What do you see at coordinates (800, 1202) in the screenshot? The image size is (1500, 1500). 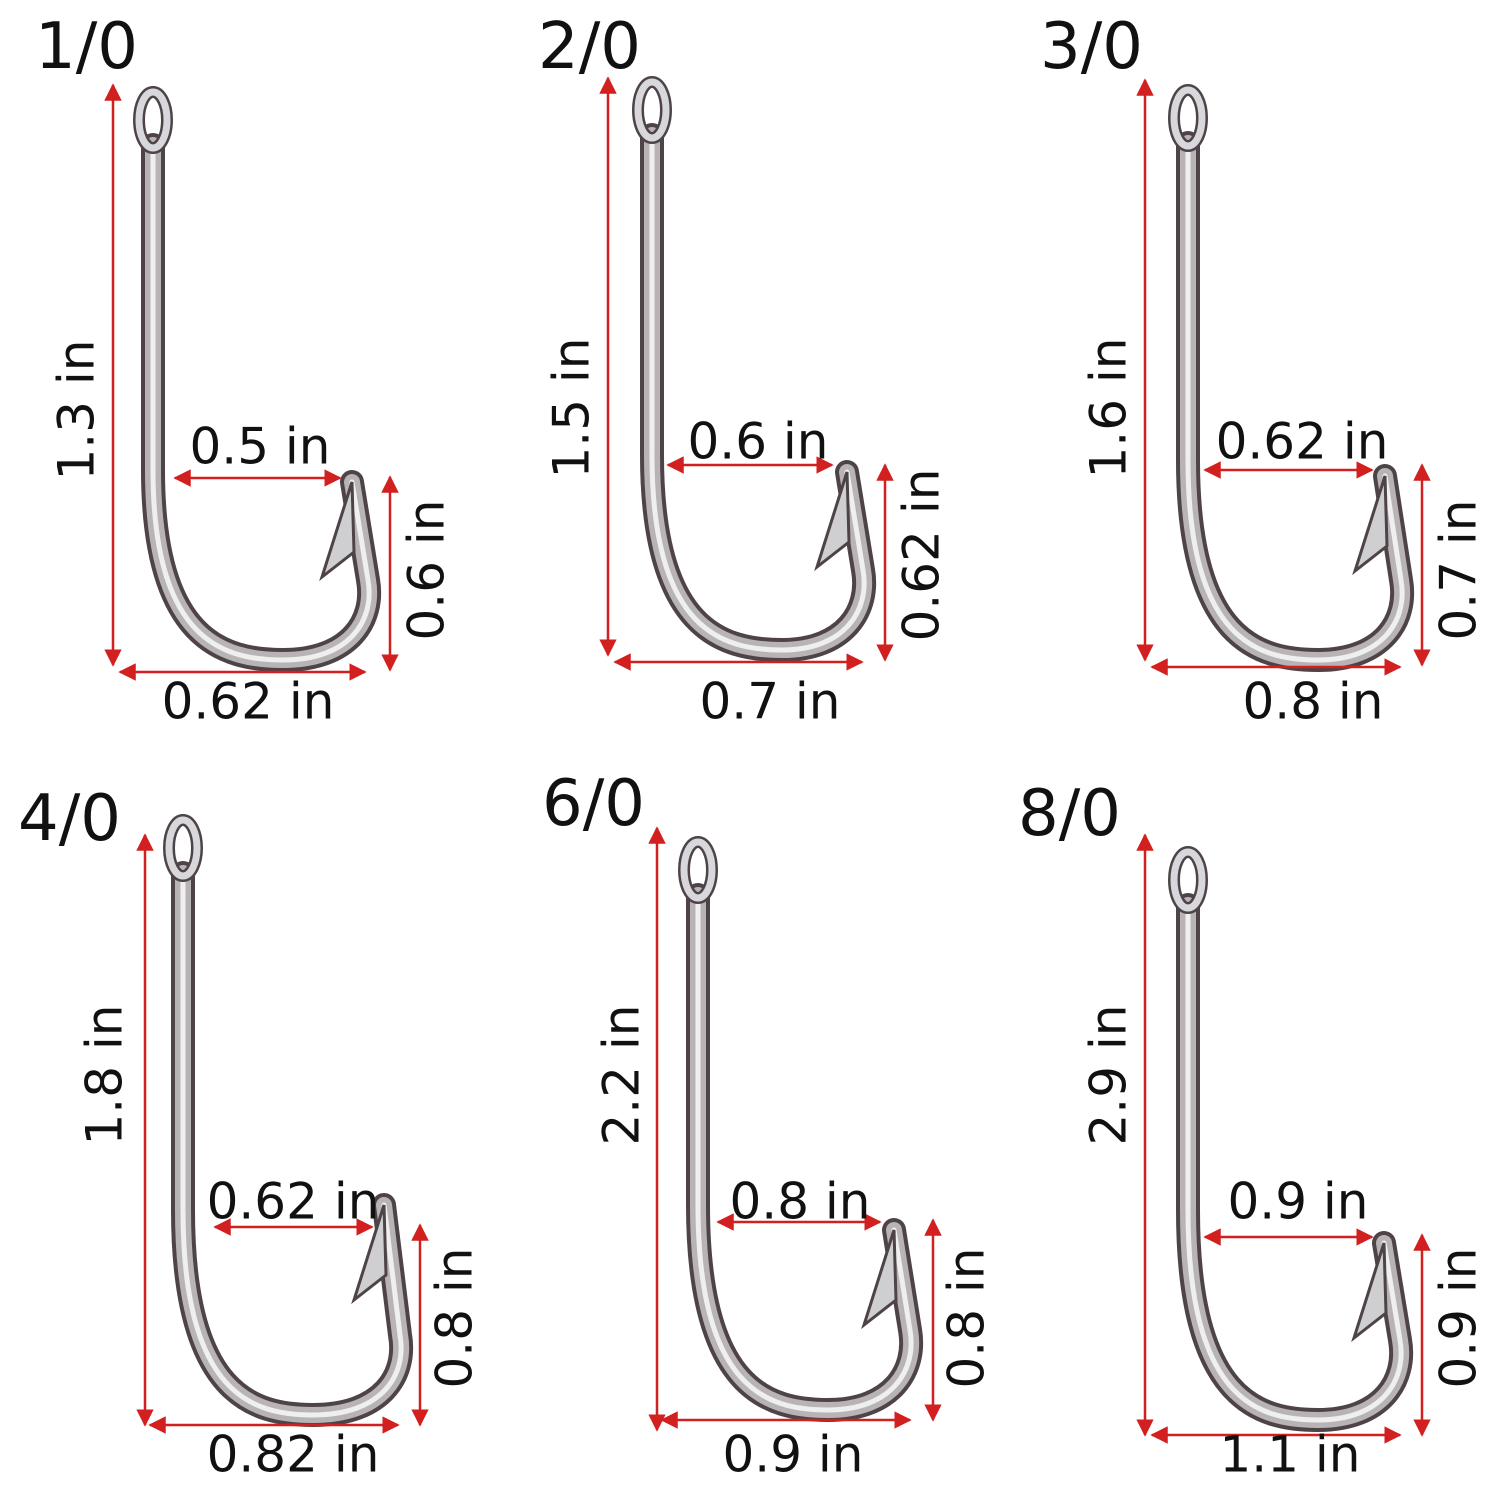 I see `gap-label: 0.8 in` at bounding box center [800, 1202].